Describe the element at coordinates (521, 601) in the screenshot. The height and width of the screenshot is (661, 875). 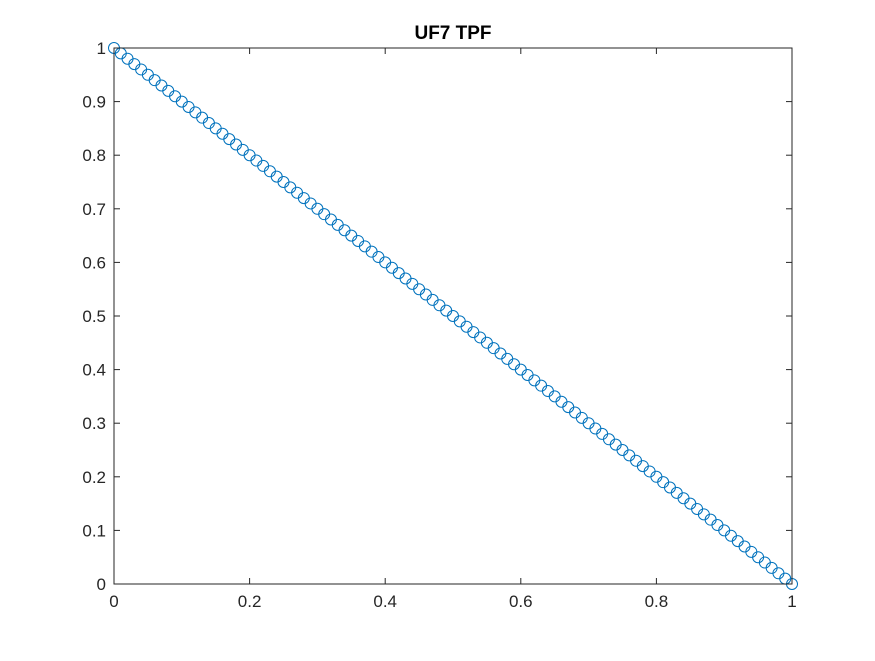
I see `x-tick-label: 0.6` at that location.